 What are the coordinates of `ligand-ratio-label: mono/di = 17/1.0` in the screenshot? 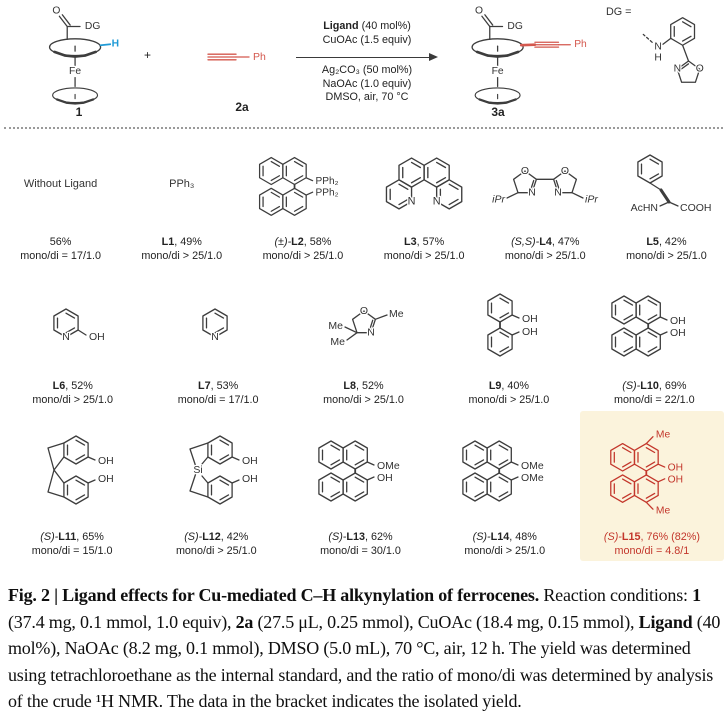 It's located at (60, 255).